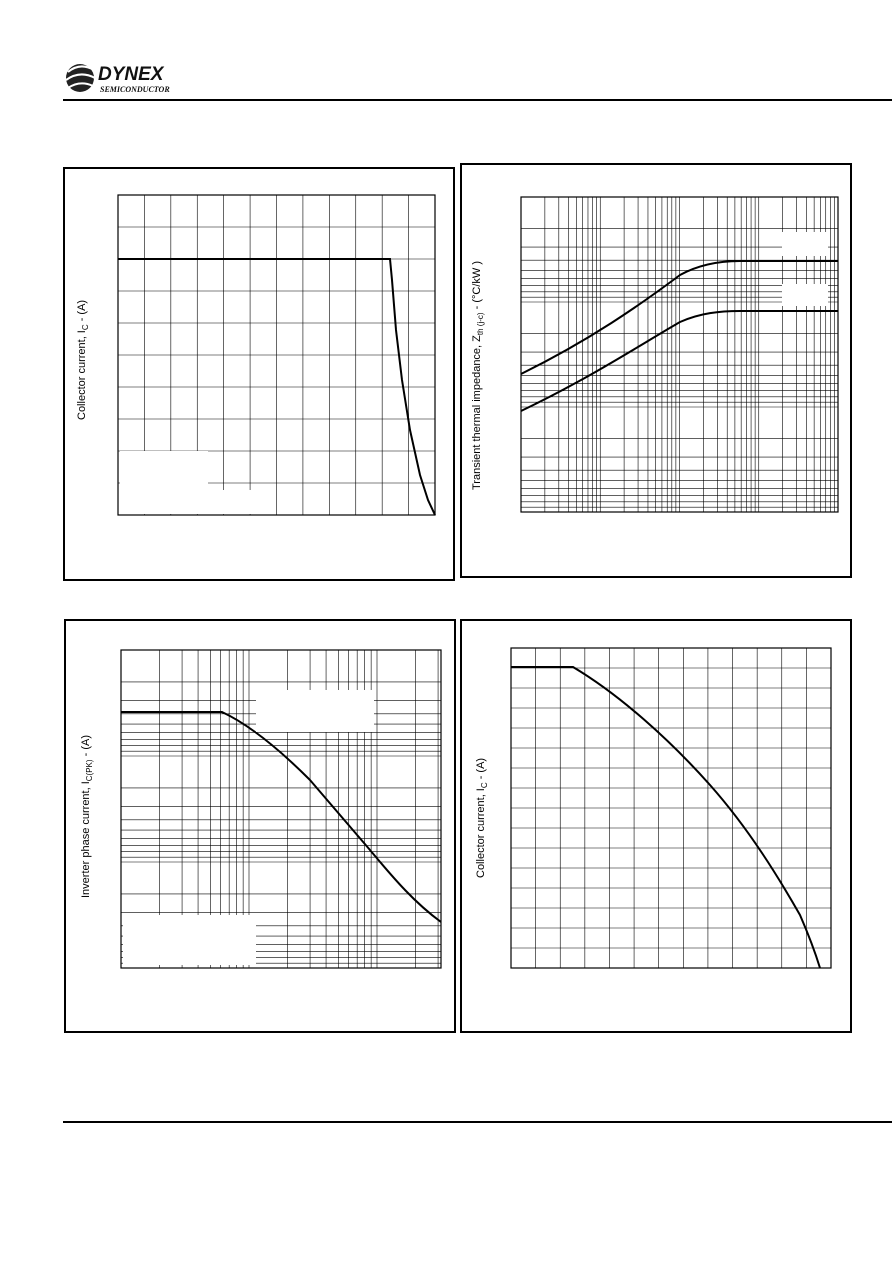  What do you see at coordinates (477, 286) in the screenshot?
I see `y-axis-label-suffix: - (°C/kW )` at bounding box center [477, 286].